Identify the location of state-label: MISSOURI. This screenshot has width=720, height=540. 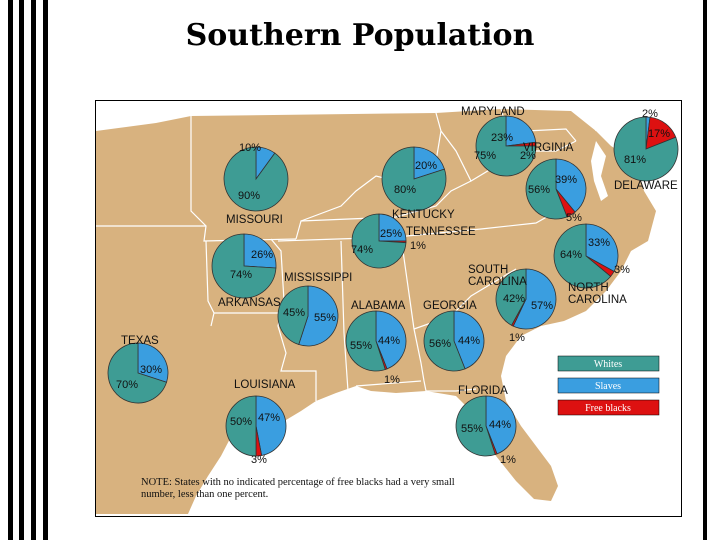
(254, 220).